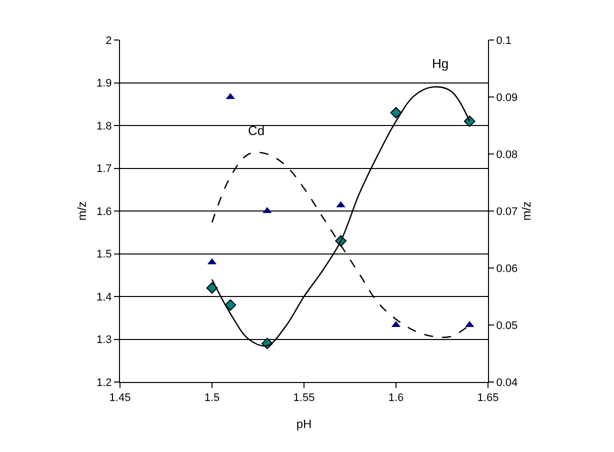 This screenshot has width=614, height=452. Describe the element at coordinates (507, 98) in the screenshot. I see `y2-tick-label: 0.09` at that location.